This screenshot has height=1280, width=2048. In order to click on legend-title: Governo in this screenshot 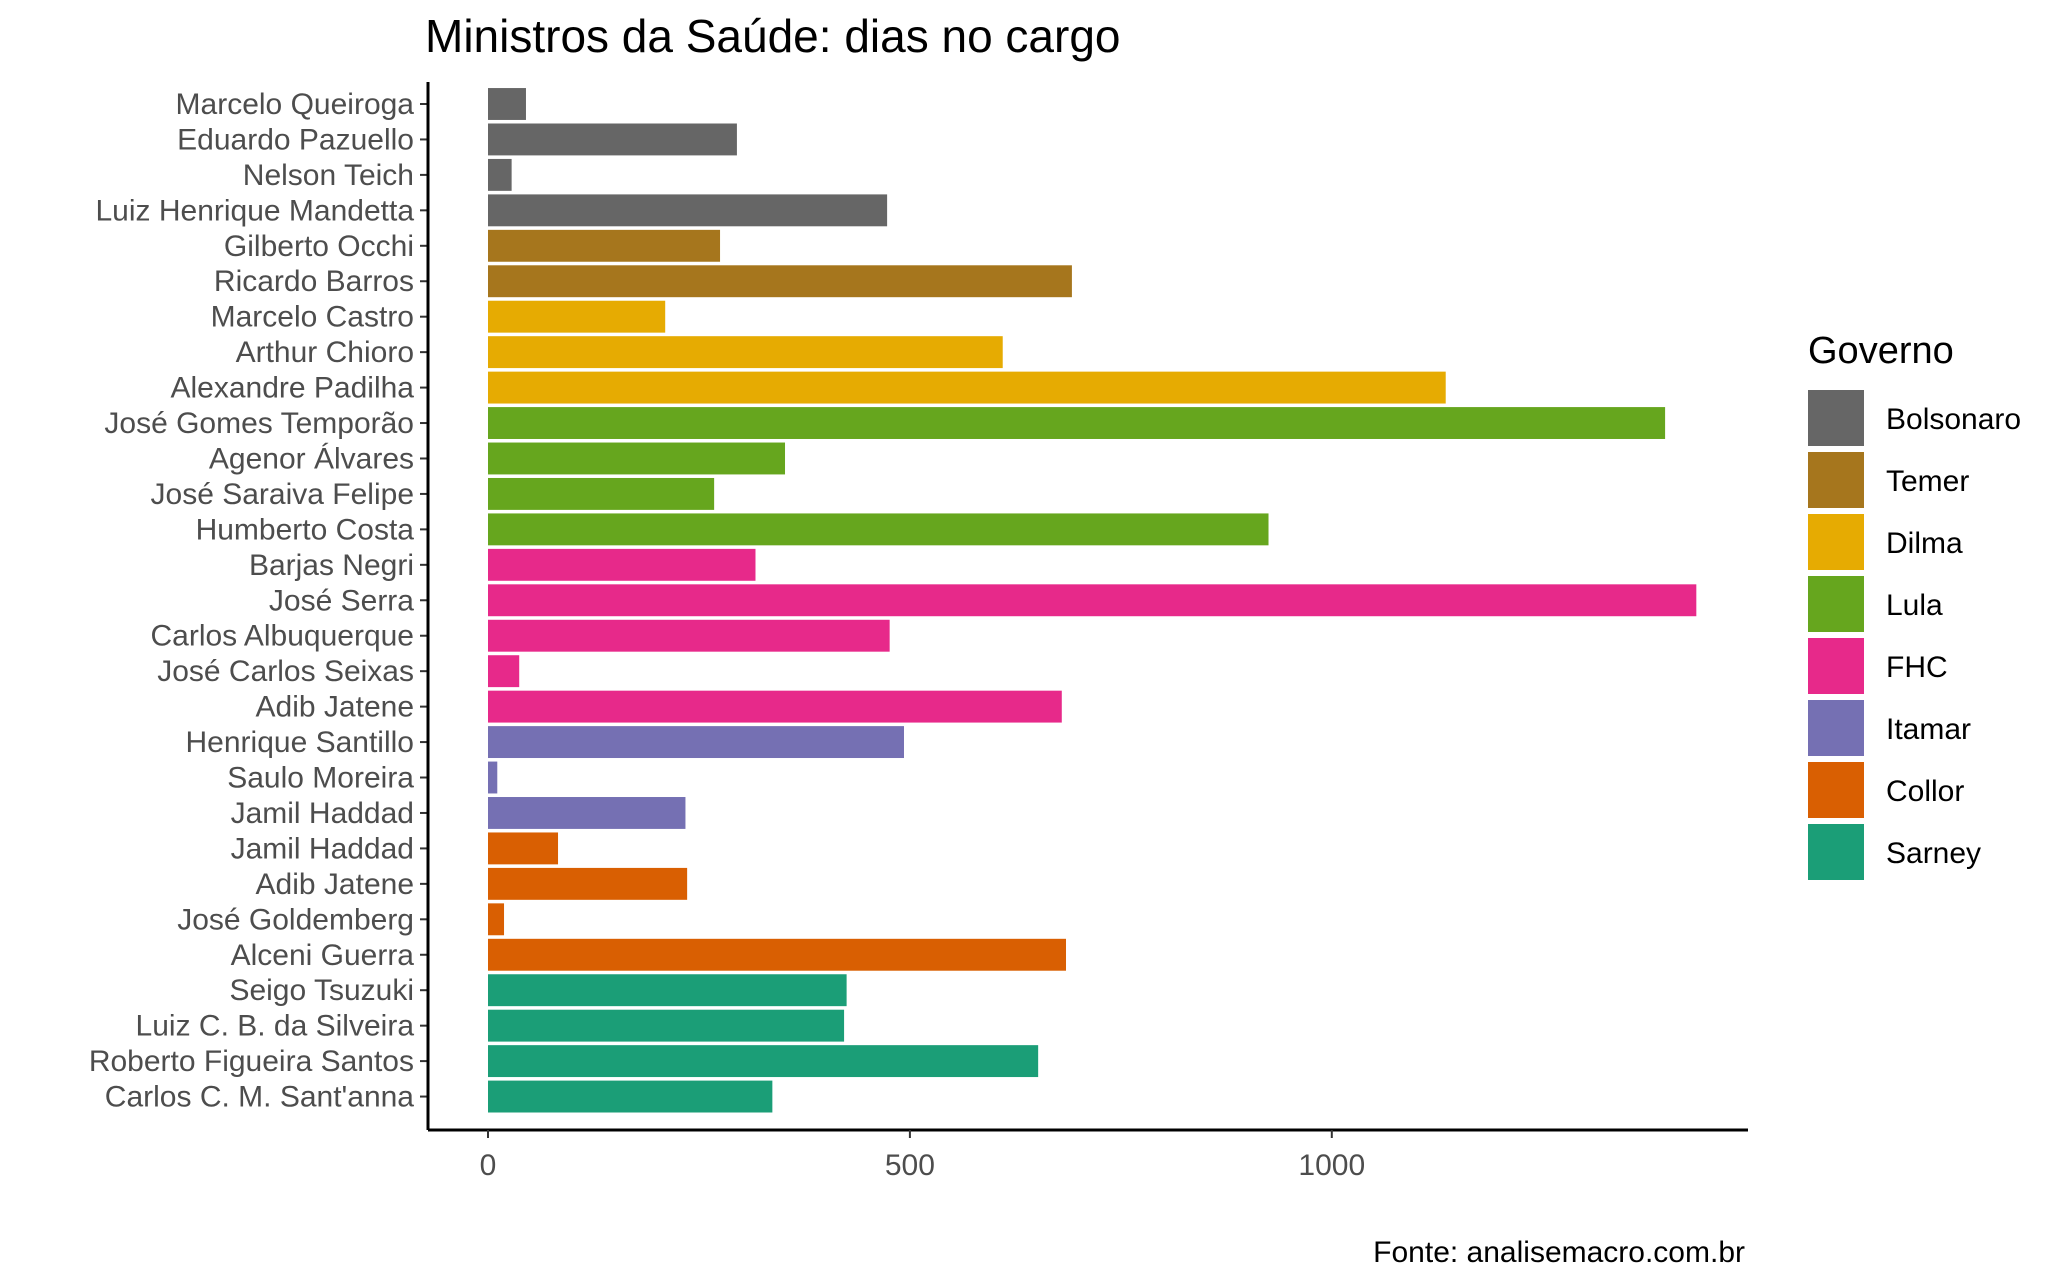, I will do `click(1881, 351)`.